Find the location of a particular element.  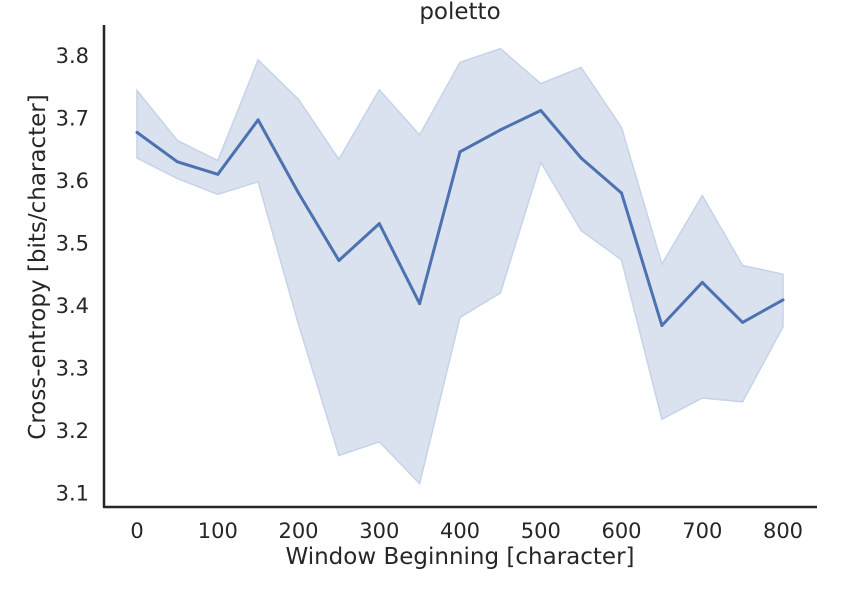

y-tick-label: 3.3 is located at coordinates (72, 369).